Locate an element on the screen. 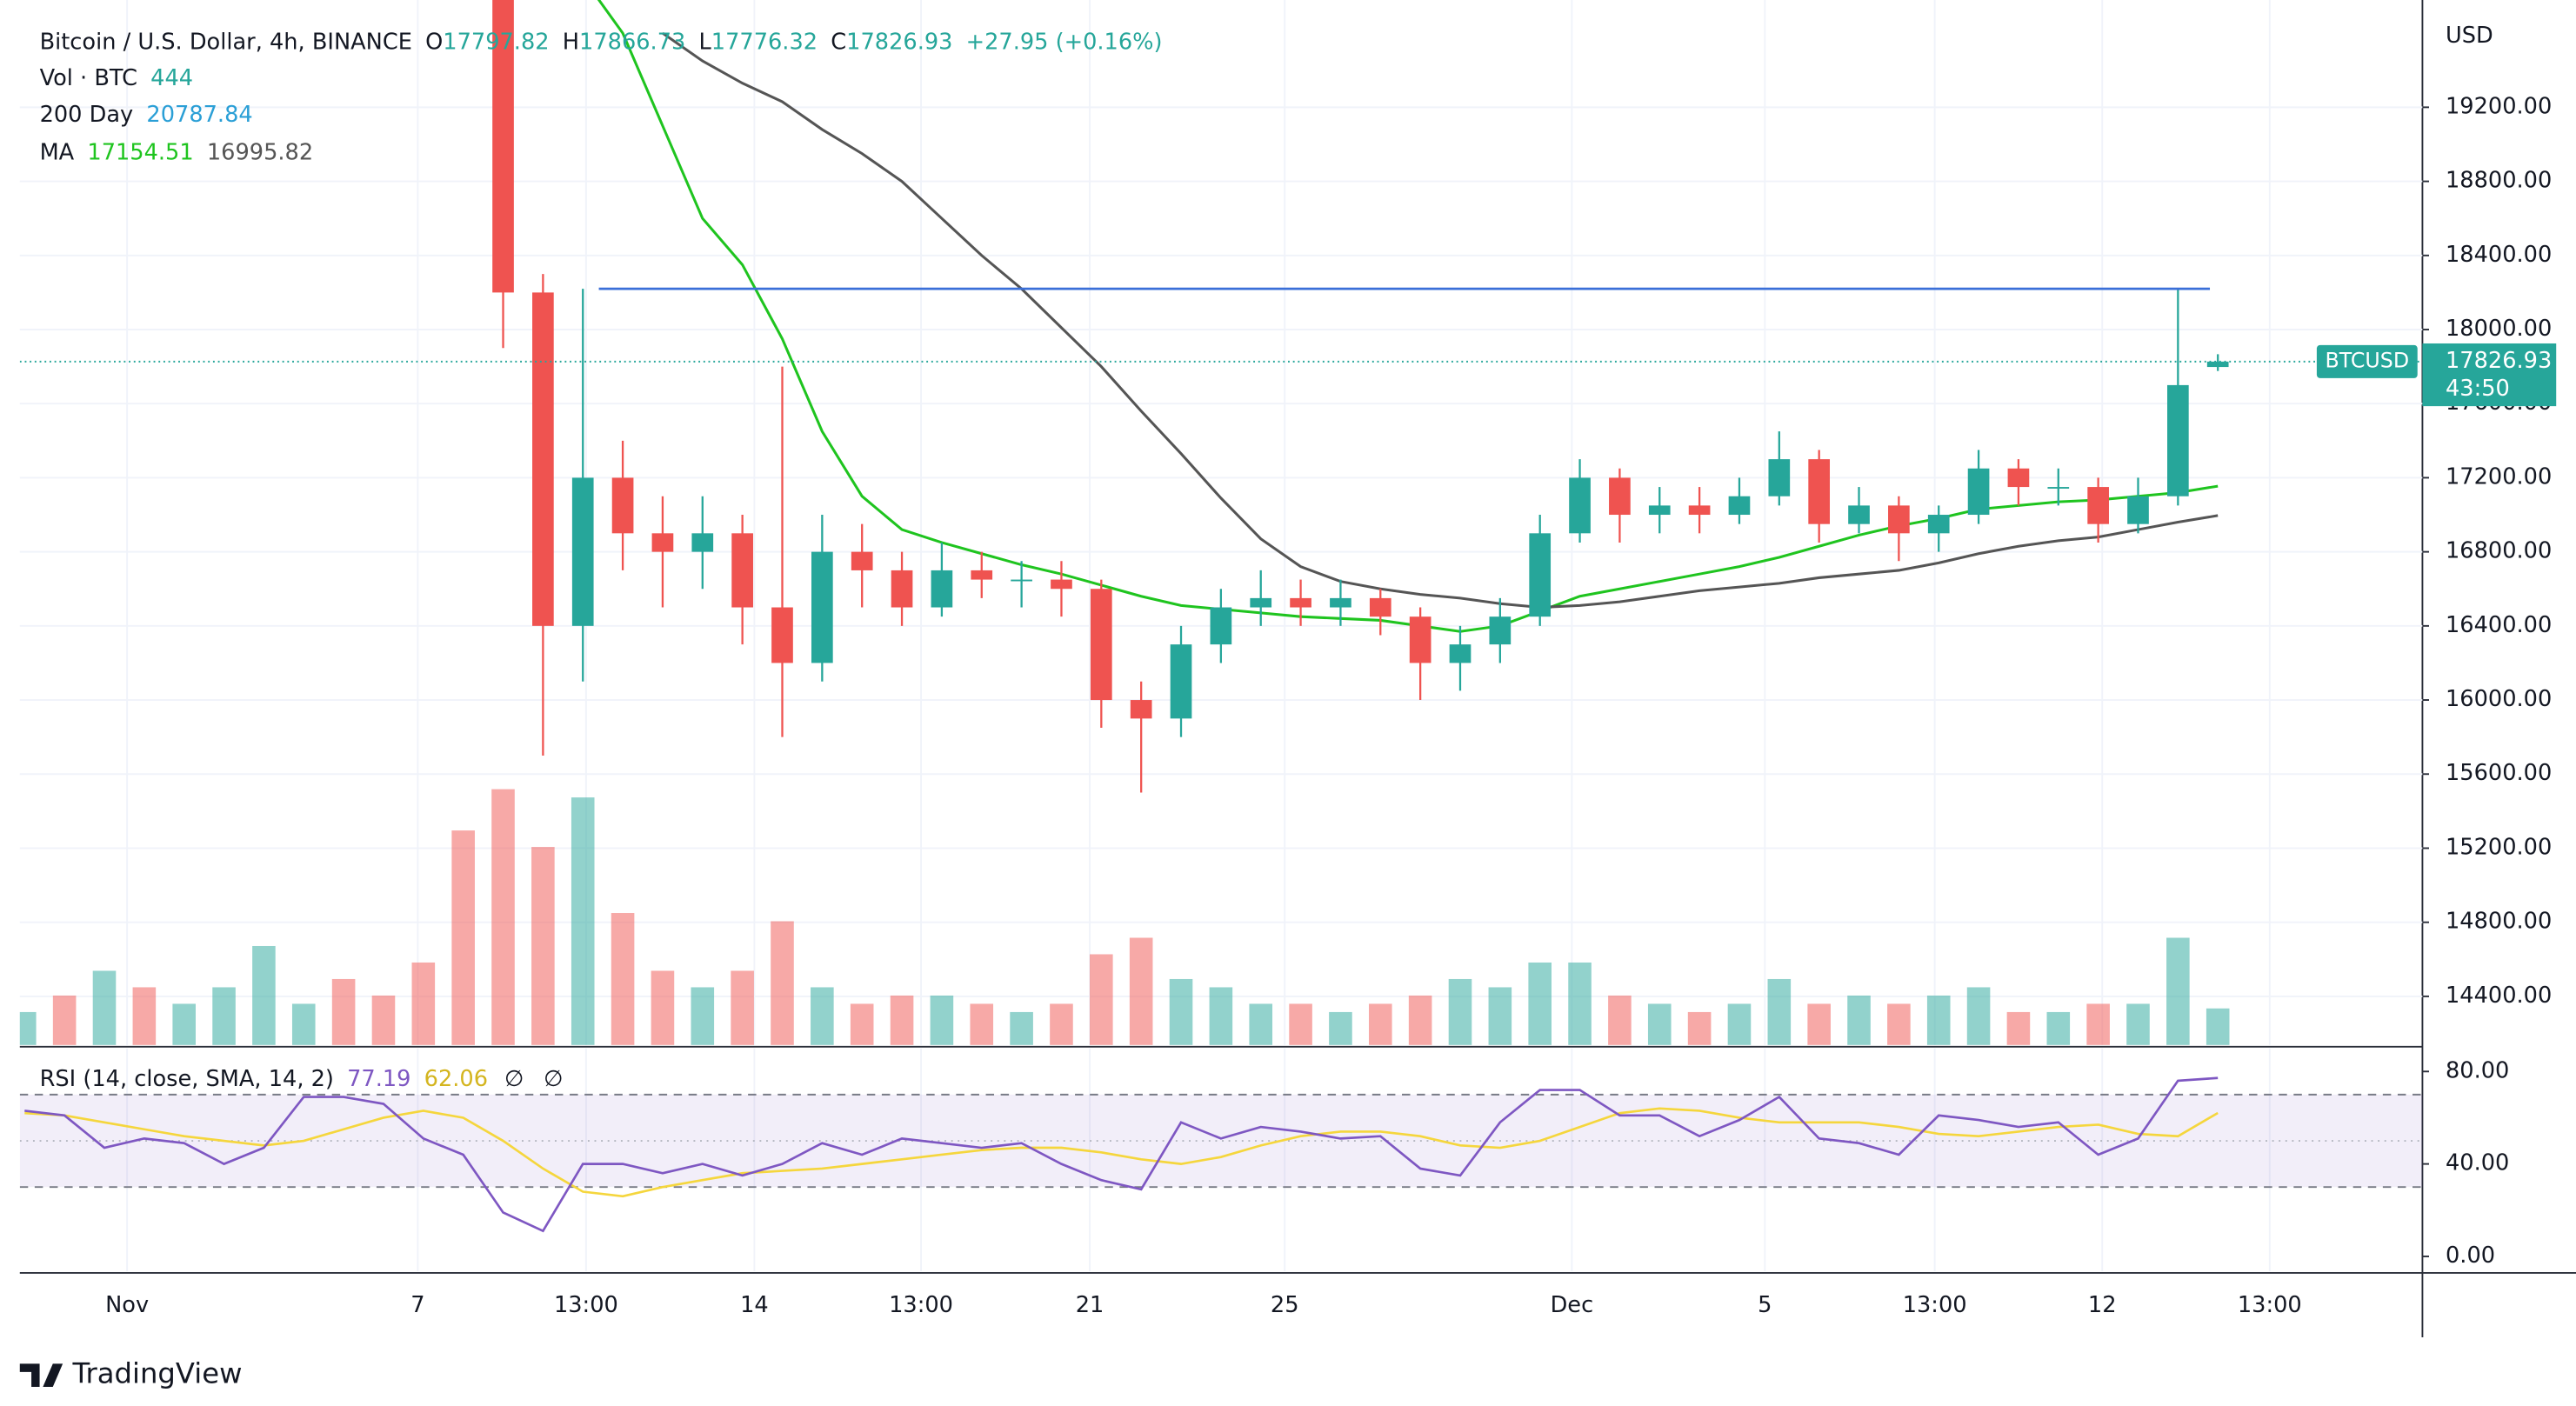 The image size is (2576, 1406). legend-item: O is located at coordinates (434, 42).